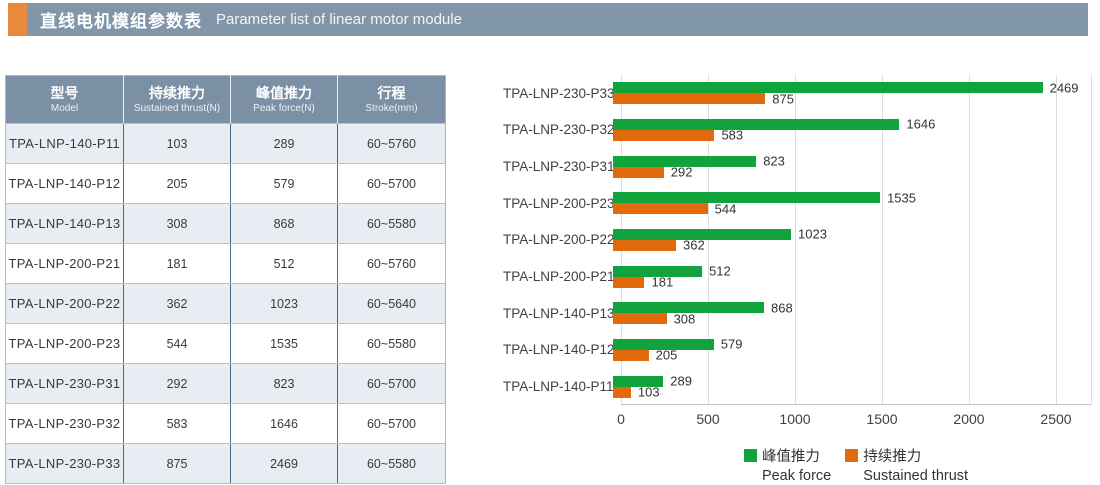  I want to click on cell-stroke: 60~5760, so click(391, 143).